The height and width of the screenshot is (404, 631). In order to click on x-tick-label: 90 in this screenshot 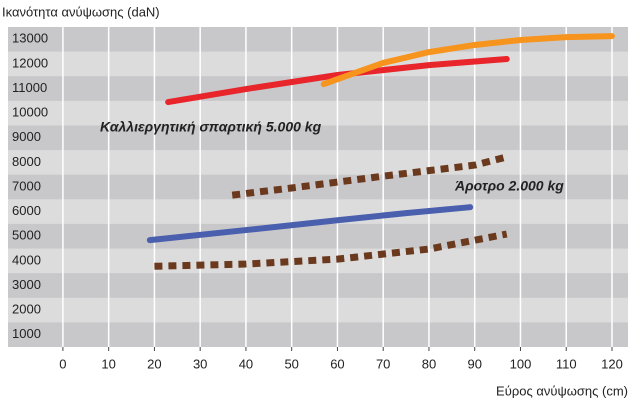, I will do `click(474, 363)`.